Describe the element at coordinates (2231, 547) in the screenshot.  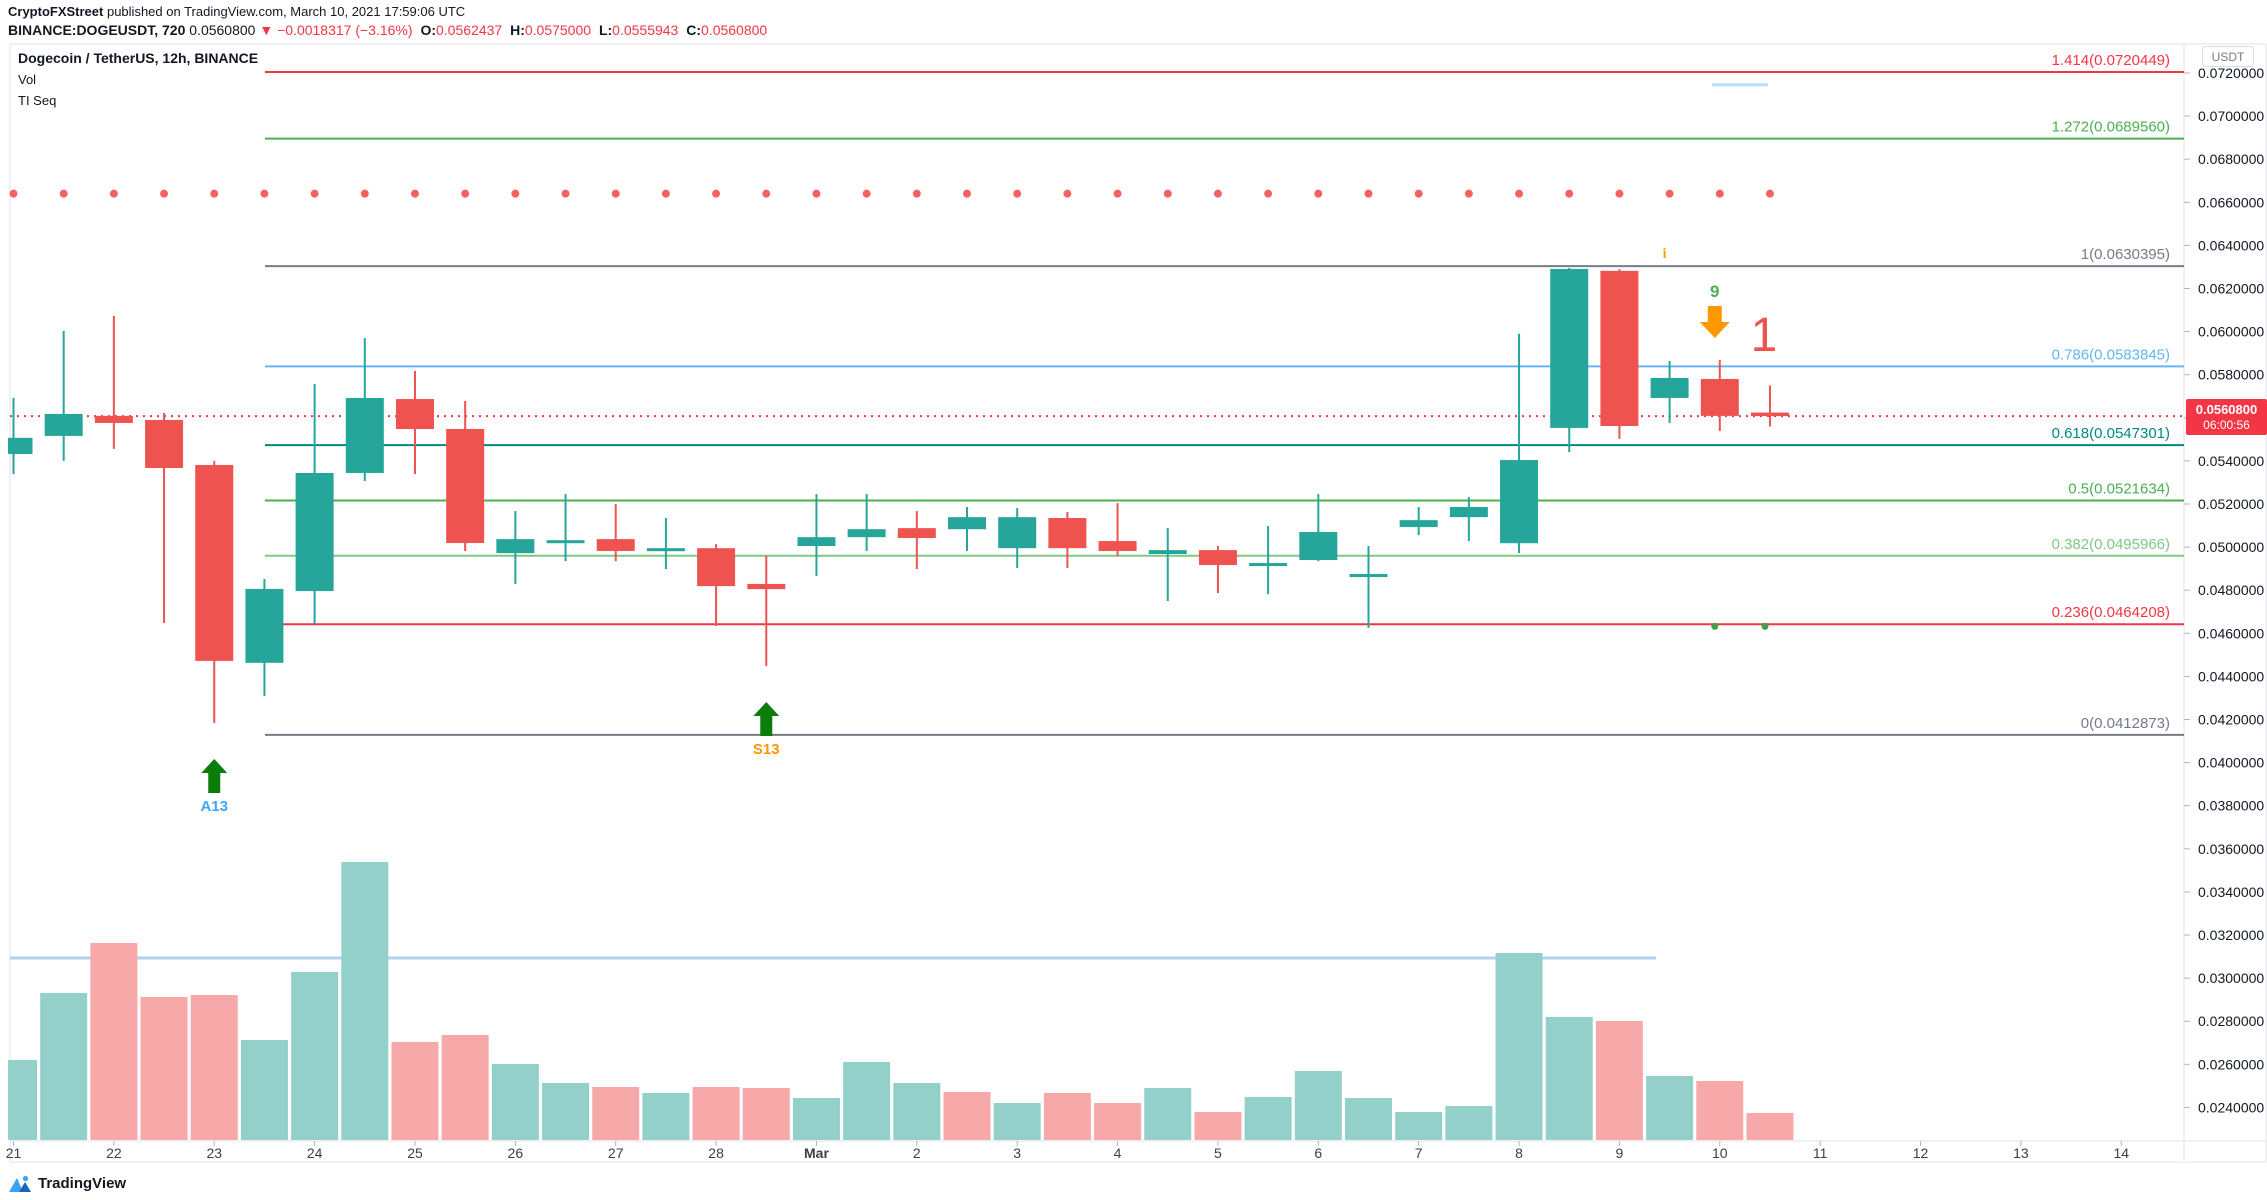
I see `svg-text: 0.0500000` at that location.